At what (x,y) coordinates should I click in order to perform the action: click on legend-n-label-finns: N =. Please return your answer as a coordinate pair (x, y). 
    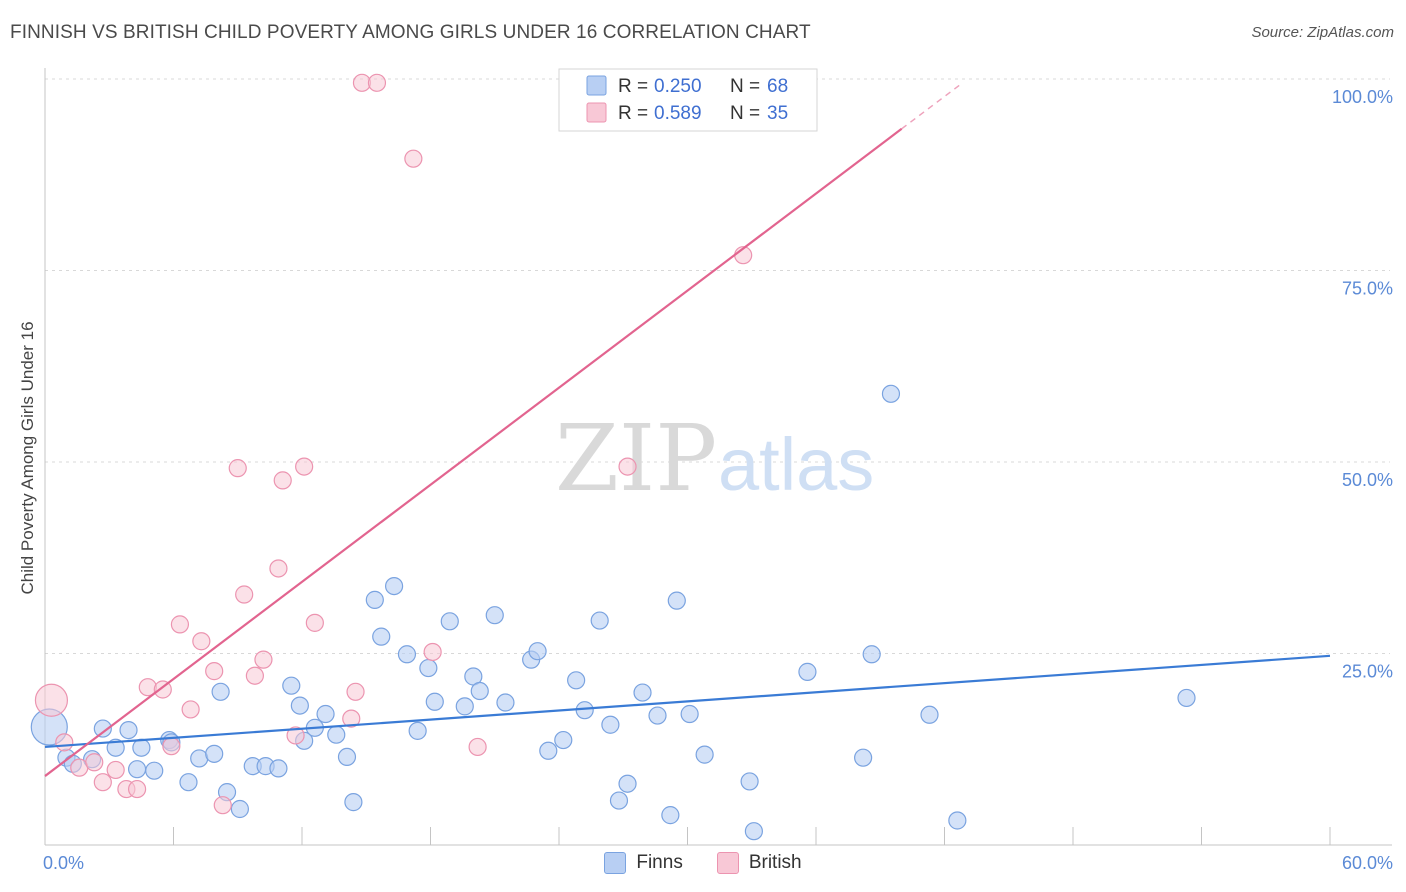
    Looking at the image, I should click on (745, 86).